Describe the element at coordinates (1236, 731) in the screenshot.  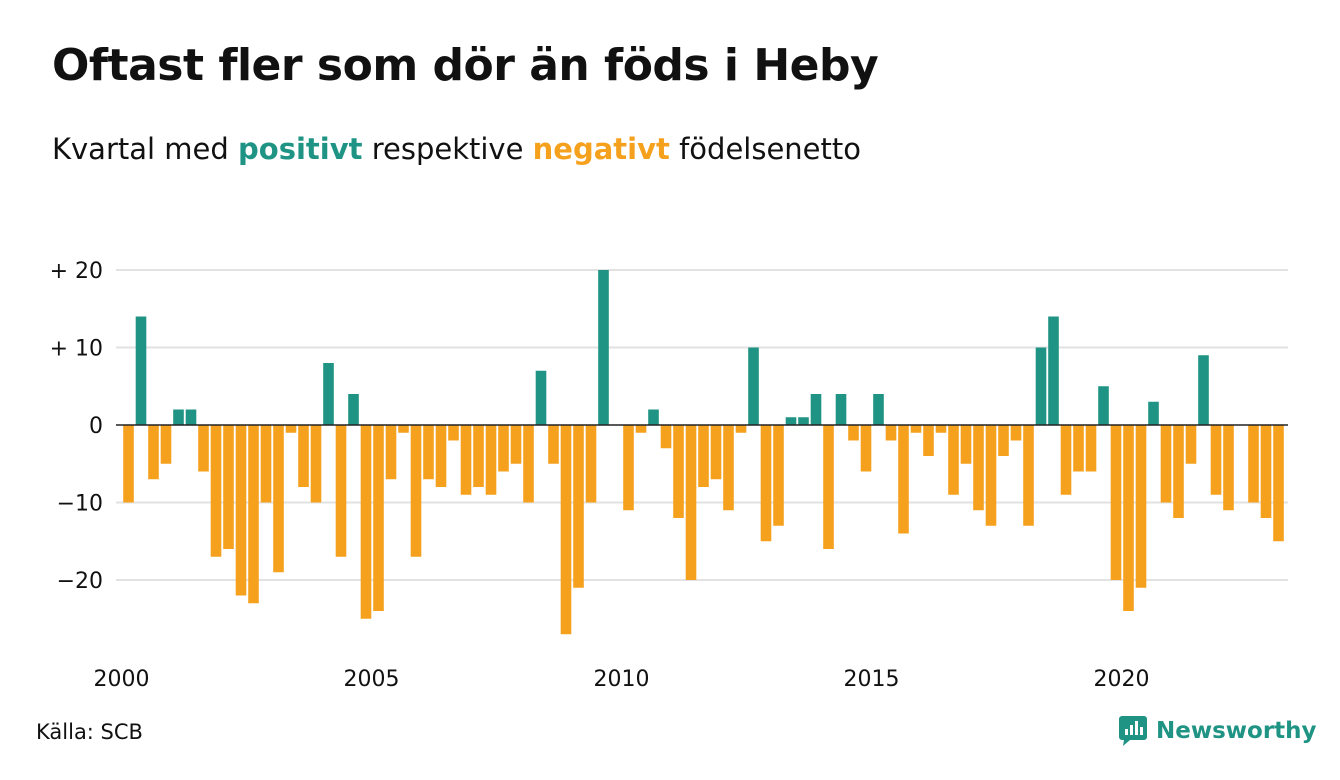
I see `brand-name: Newsworthy` at that location.